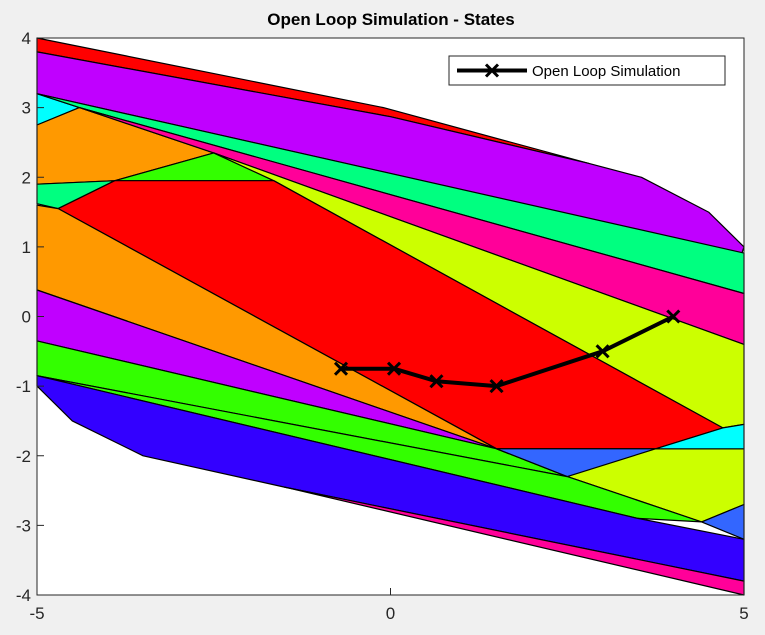  Describe the element at coordinates (23, 595) in the screenshot. I see `y-tick-label: -4` at that location.